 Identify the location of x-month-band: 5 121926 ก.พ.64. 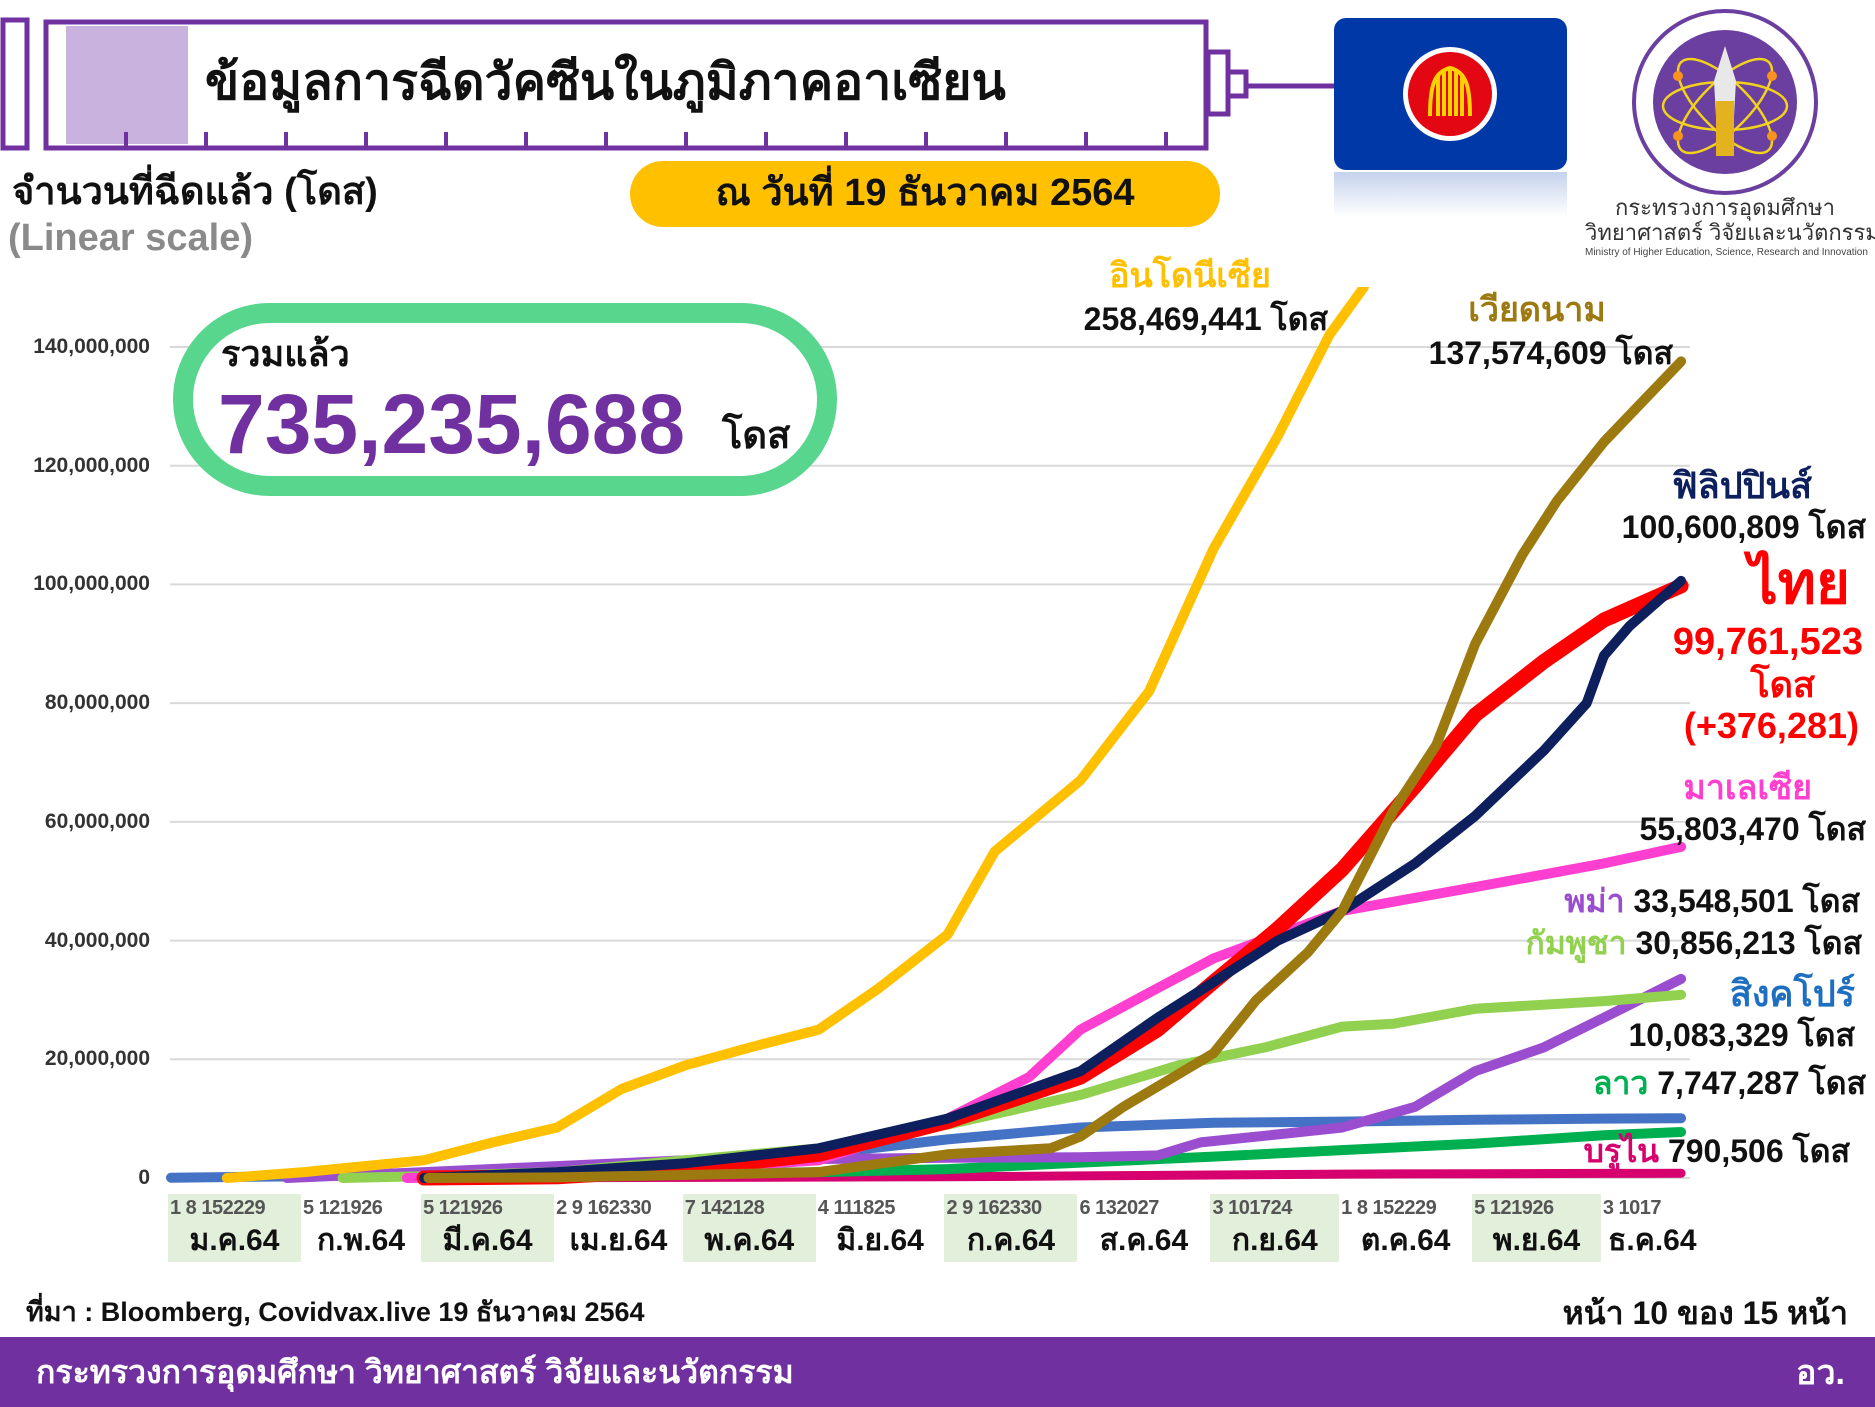
(361, 1228).